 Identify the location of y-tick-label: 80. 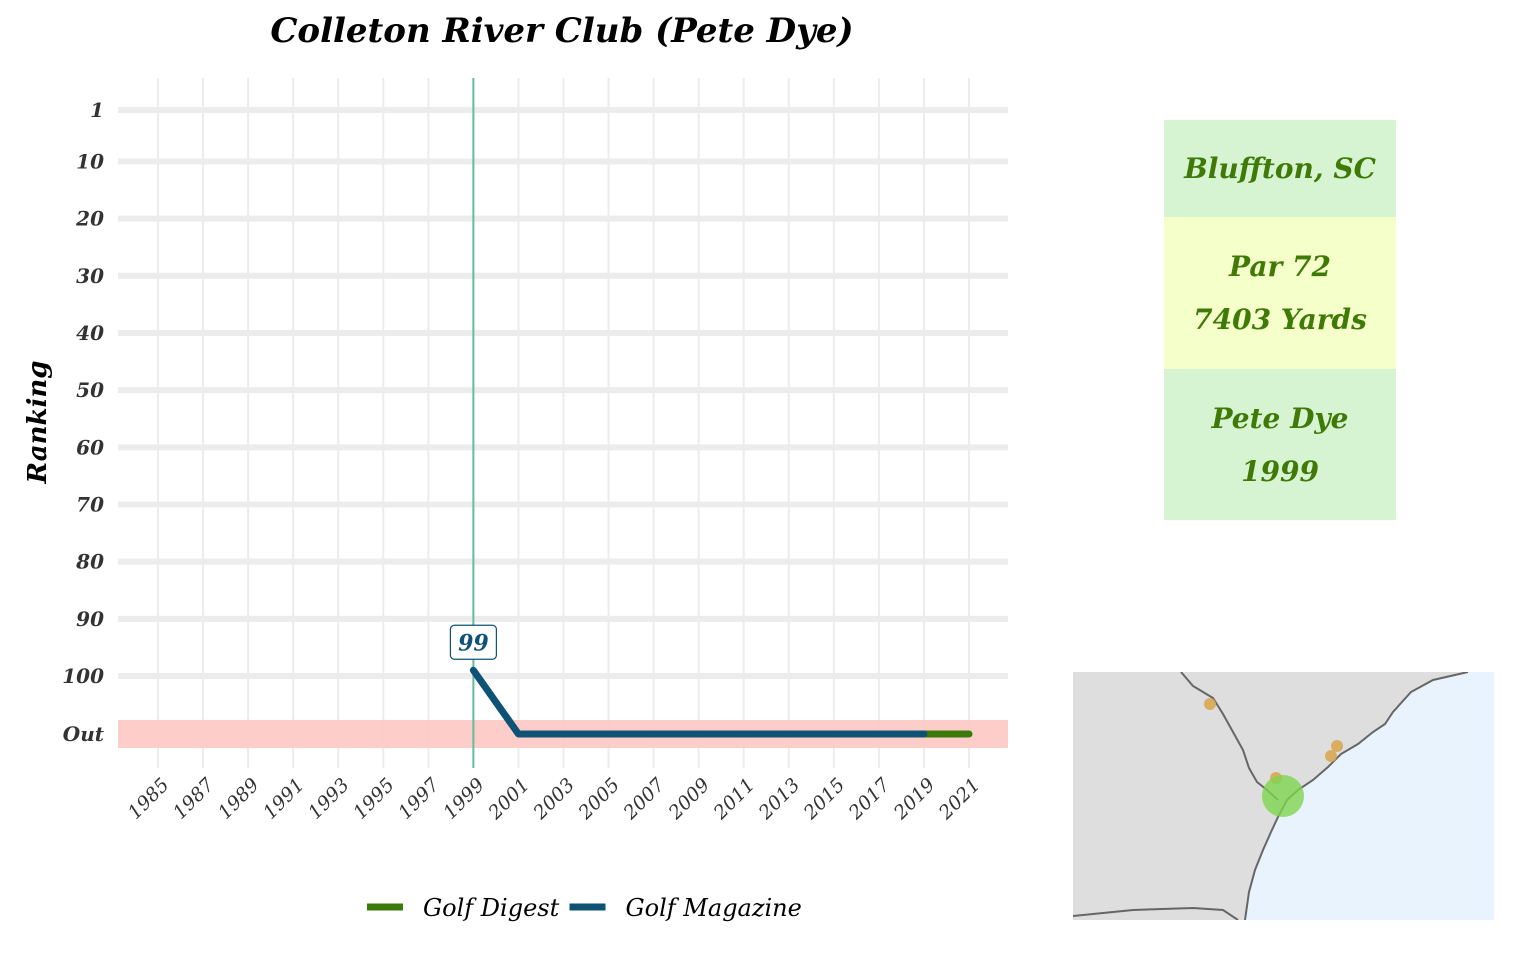
(89, 562).